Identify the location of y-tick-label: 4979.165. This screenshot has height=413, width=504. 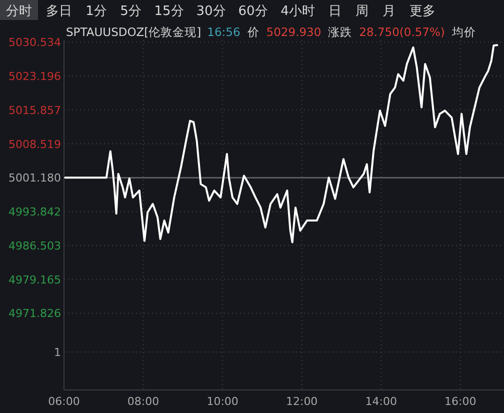
(34, 279).